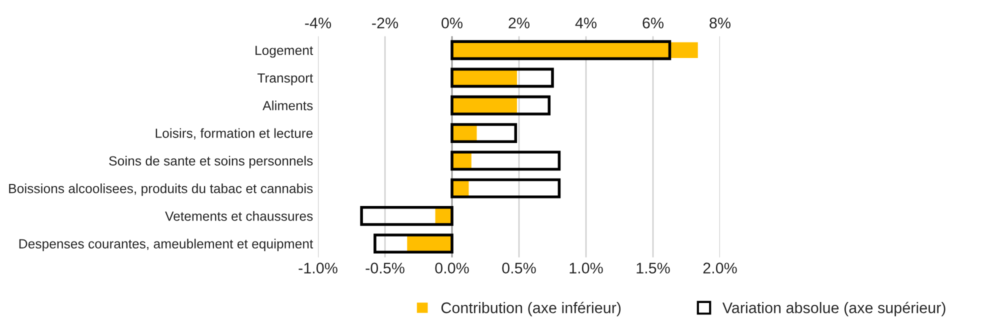 This screenshot has height=330, width=1000. Describe the element at coordinates (234, 134) in the screenshot. I see `y-tick-label: Loisirs, formation et lecture` at that location.